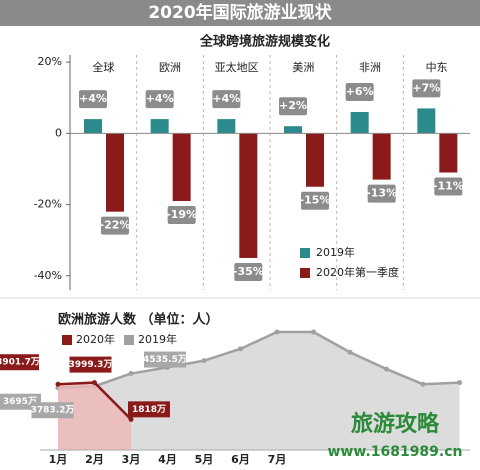  I want to click on x-tick-label: 6月, so click(240, 459).